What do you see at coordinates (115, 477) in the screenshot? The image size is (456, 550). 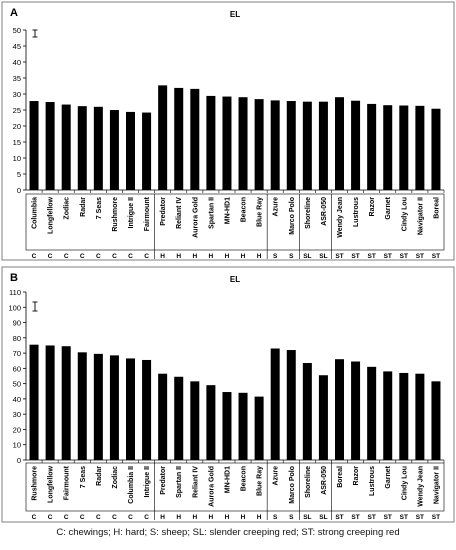 I see `category-label: Zodiac` at bounding box center [115, 477].